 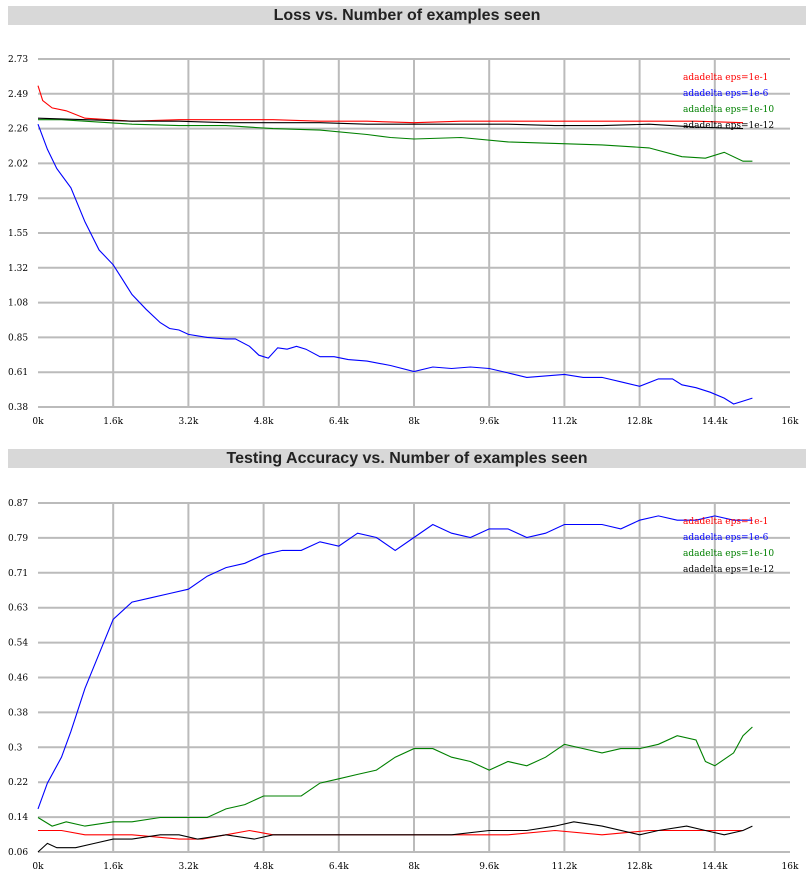 I want to click on y-tick-label: 2.73, so click(x=18, y=60).